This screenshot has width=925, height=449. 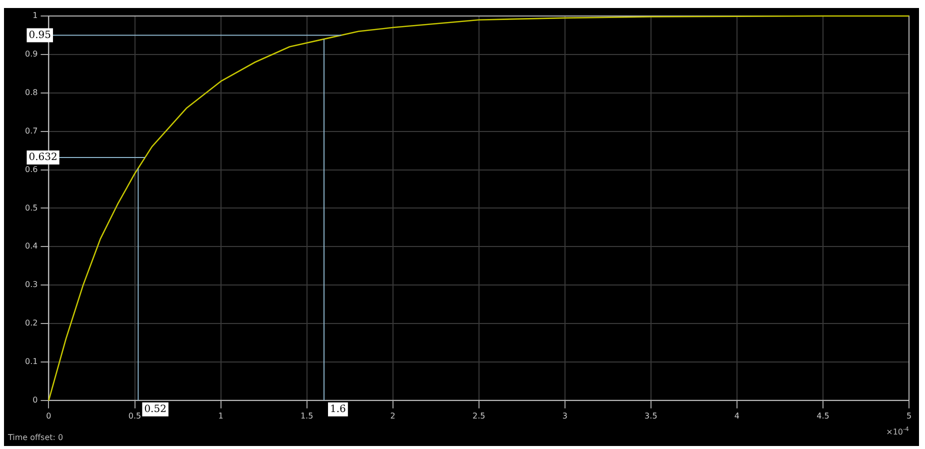 I want to click on y-tick-label: 0.1, so click(x=31, y=361).